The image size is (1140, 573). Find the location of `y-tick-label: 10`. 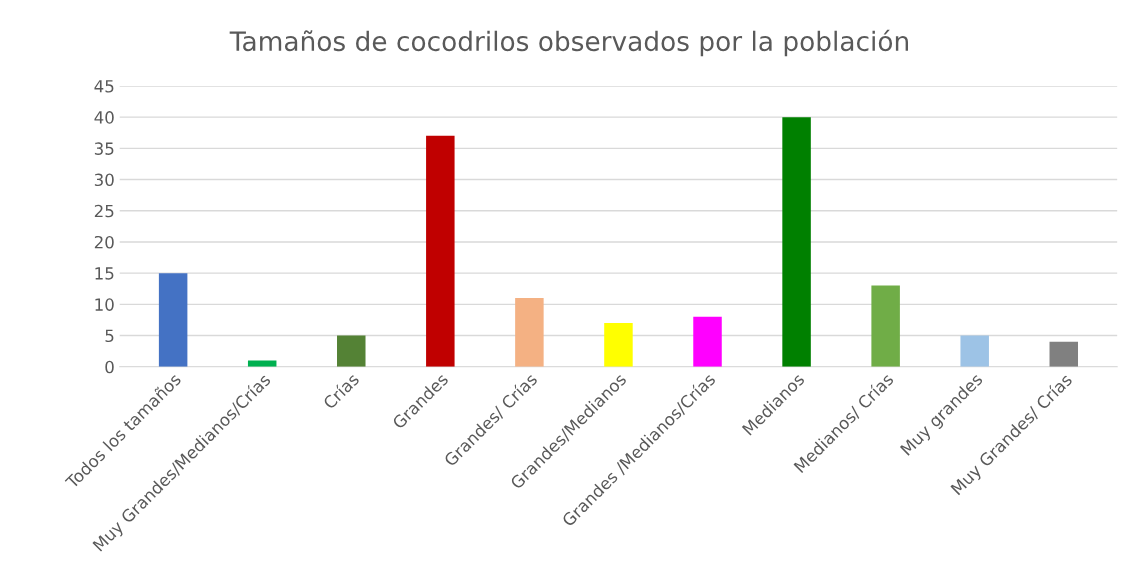

y-tick-label: 10 is located at coordinates (104, 304).